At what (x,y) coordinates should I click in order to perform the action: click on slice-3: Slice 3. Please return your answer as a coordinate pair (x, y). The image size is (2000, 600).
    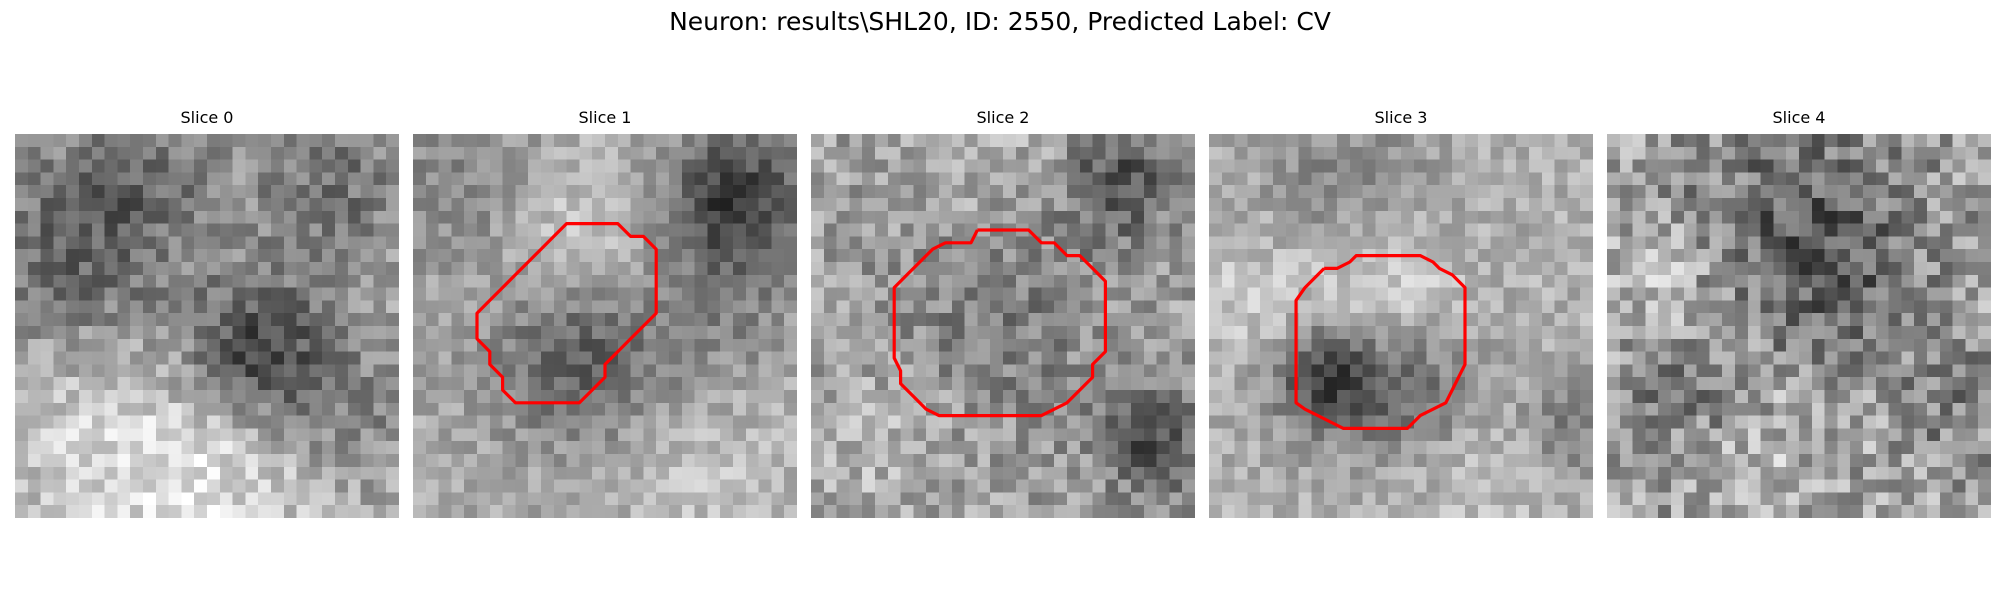
    Looking at the image, I should click on (1401, 314).